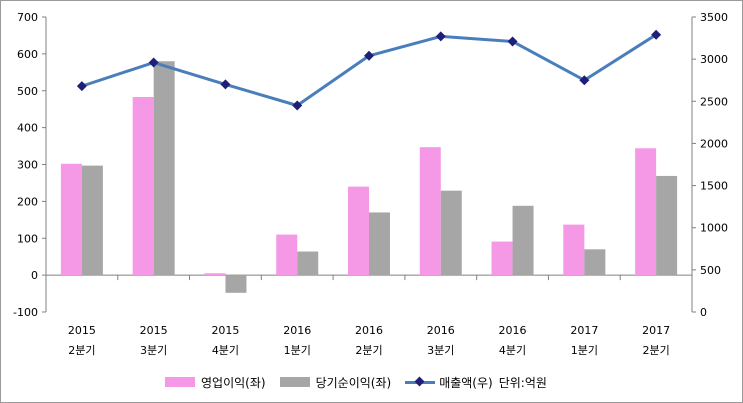 The width and height of the screenshot is (743, 403). I want to click on legend-item-revenue: 매출액(우) 단위:억원, so click(476, 382).